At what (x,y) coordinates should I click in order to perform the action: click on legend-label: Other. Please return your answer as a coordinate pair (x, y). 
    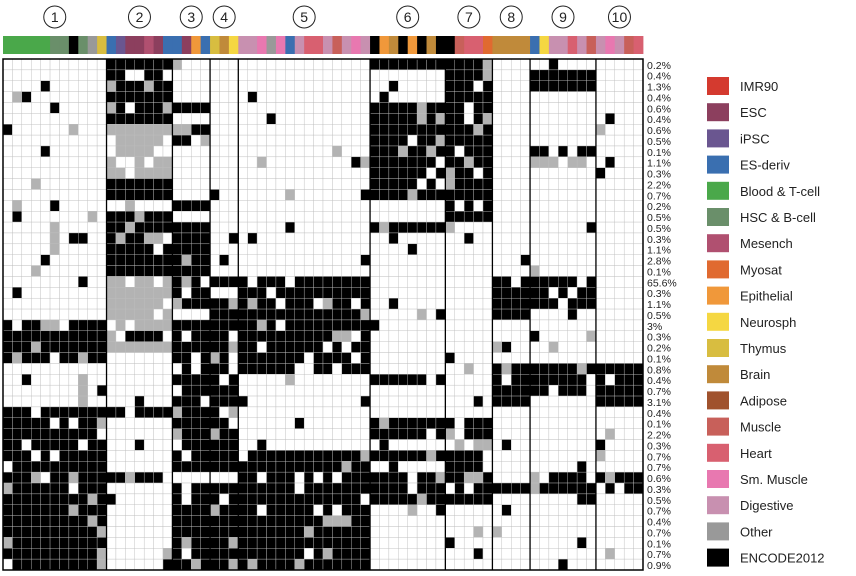
    Looking at the image, I should click on (756, 531).